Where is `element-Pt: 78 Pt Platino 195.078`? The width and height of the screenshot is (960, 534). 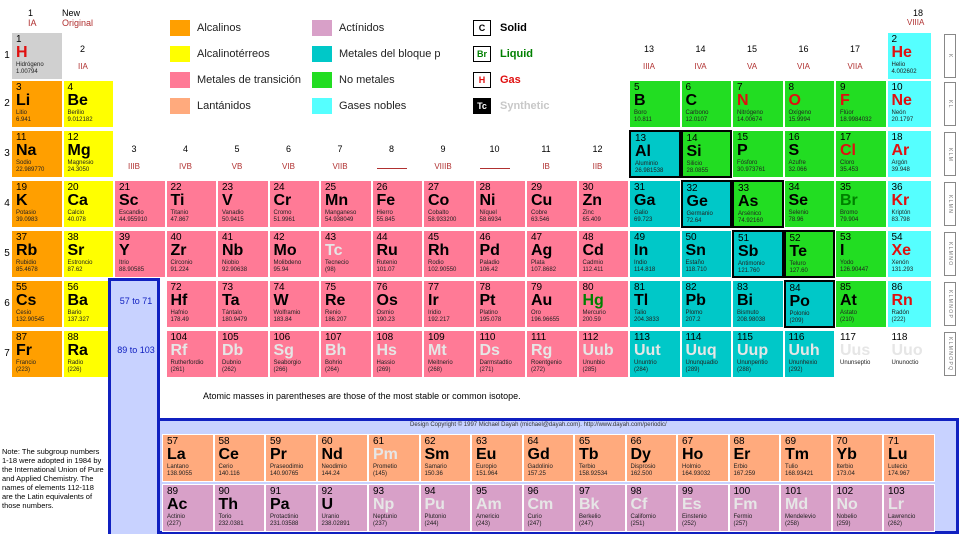
element-Pt: 78 Pt Platino 195.078 is located at coordinates (500, 304).